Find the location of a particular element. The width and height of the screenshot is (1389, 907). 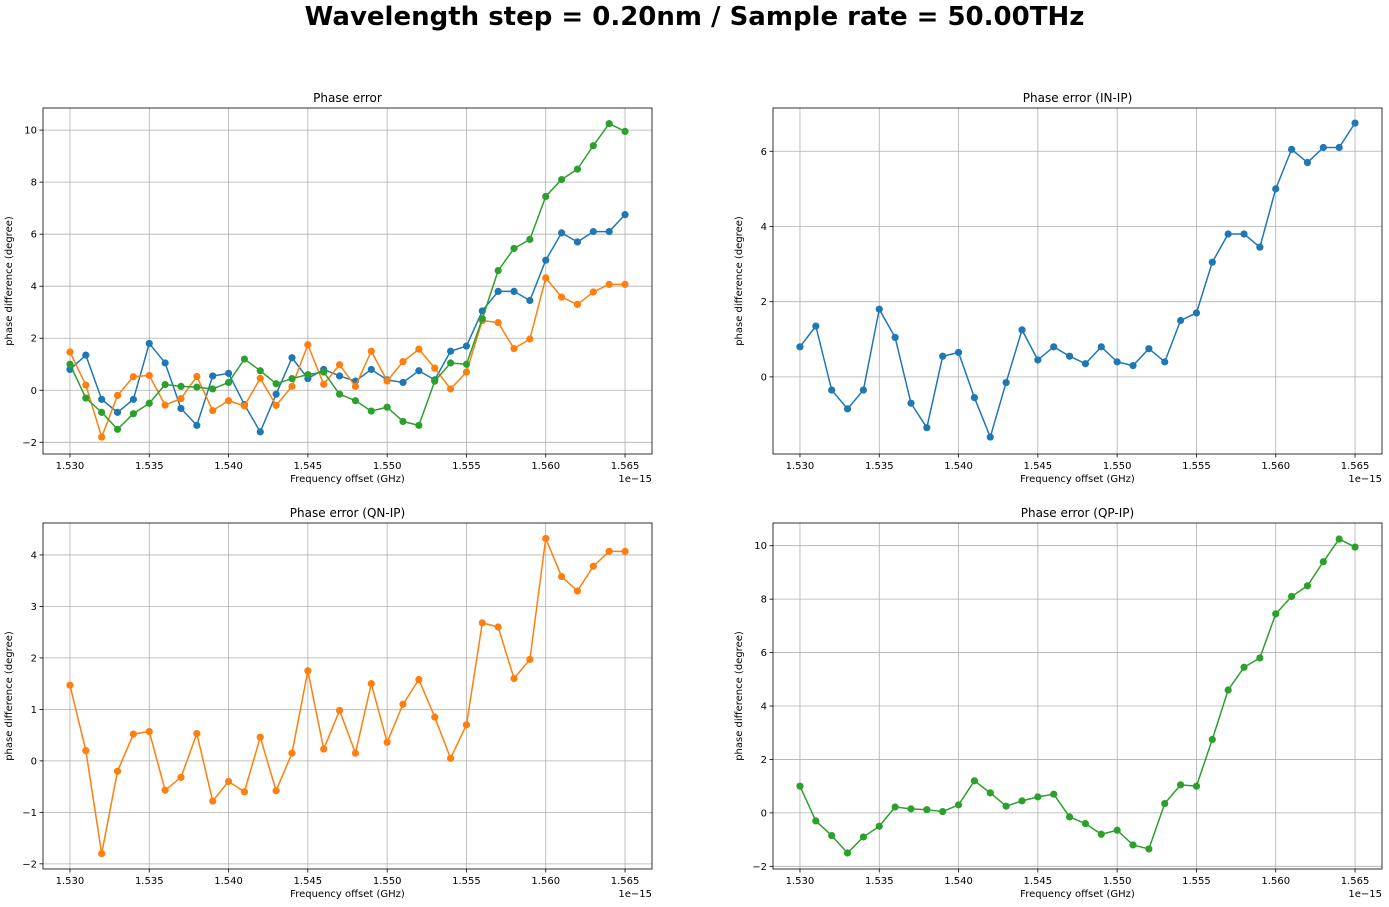

x-tick-label: 1.530 is located at coordinates (70, 881).